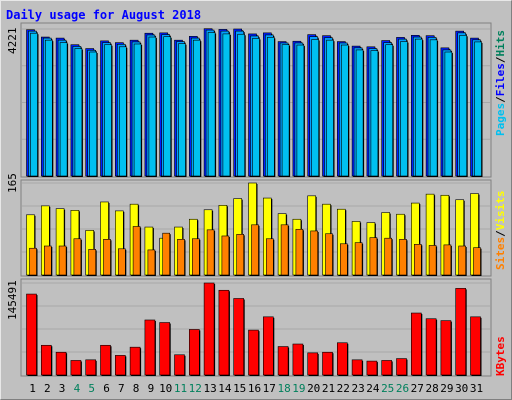 This screenshot has height=400, width=512. What do you see at coordinates (239, 388) in the screenshot?
I see `x-tick-label-15: 15` at bounding box center [239, 388].